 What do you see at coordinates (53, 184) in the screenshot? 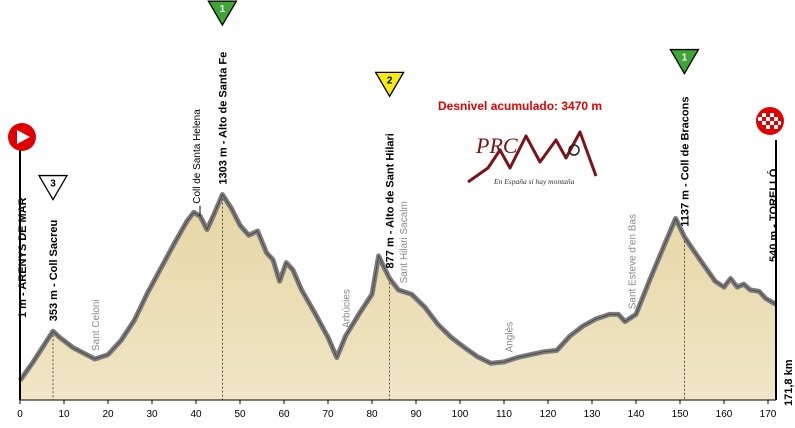
I see `svg-text: 3` at bounding box center [53, 184].